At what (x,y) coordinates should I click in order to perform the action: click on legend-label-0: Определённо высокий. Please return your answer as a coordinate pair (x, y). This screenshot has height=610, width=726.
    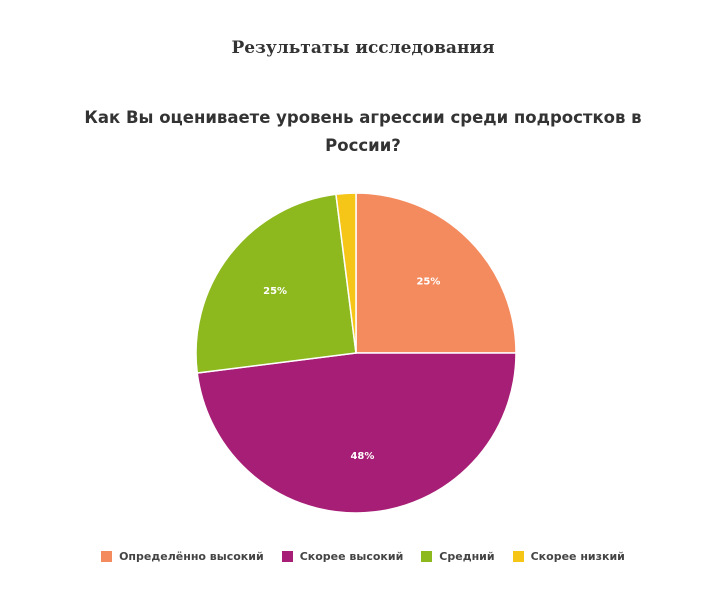
    Looking at the image, I should click on (191, 556).